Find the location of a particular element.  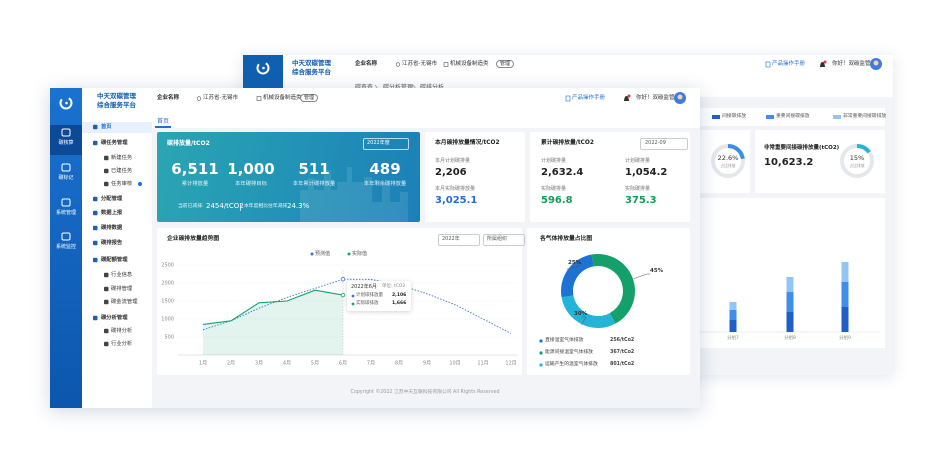

x-tick-label: 10月 is located at coordinates (454, 364).